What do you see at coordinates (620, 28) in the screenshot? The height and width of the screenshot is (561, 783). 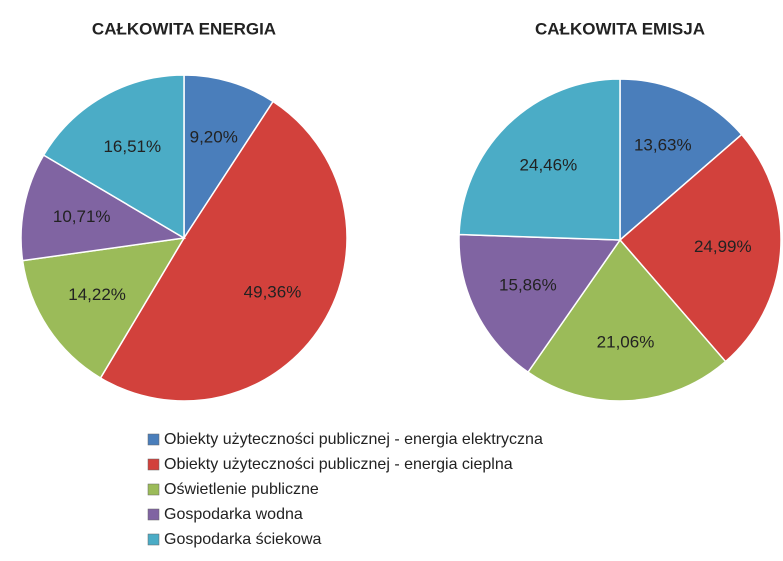 I see `chart-title: CAŁKOWITA EMISJA` at bounding box center [620, 28].